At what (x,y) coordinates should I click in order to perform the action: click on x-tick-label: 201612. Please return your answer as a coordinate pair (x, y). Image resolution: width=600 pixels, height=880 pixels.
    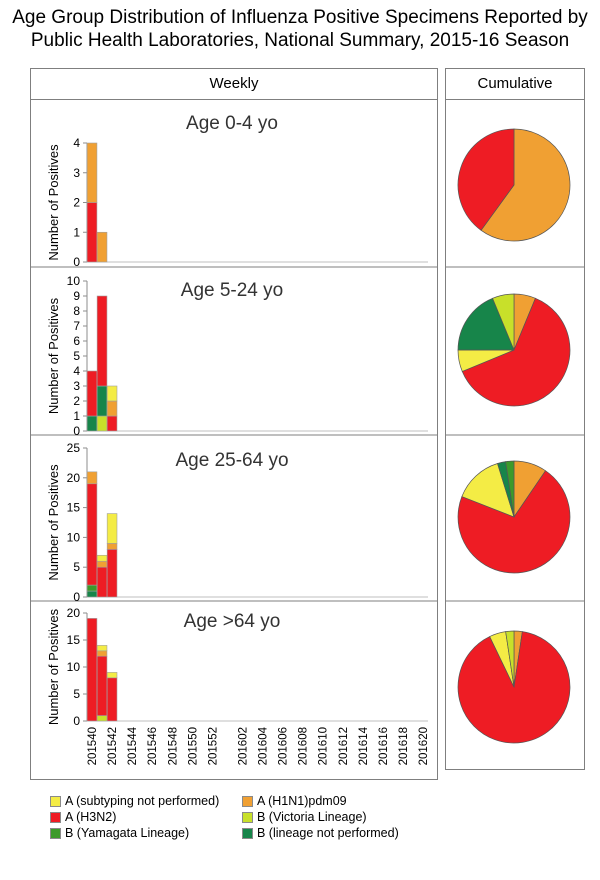
    Looking at the image, I should click on (344, 746).